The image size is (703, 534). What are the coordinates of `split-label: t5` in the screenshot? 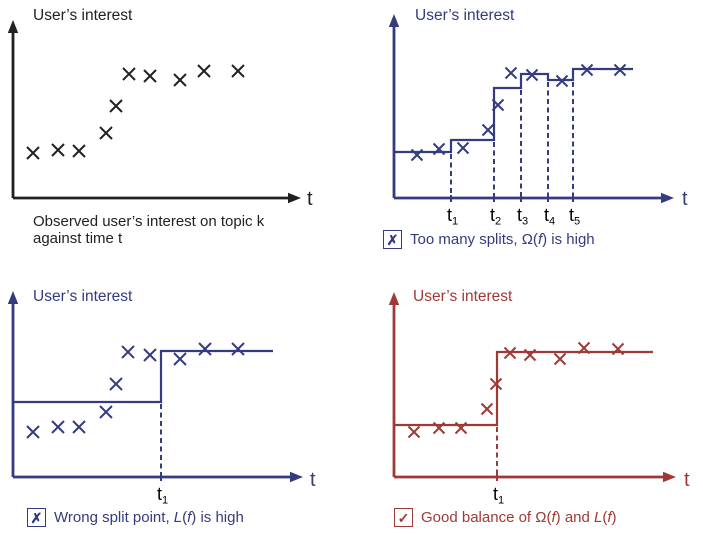 It's located at (574, 216).